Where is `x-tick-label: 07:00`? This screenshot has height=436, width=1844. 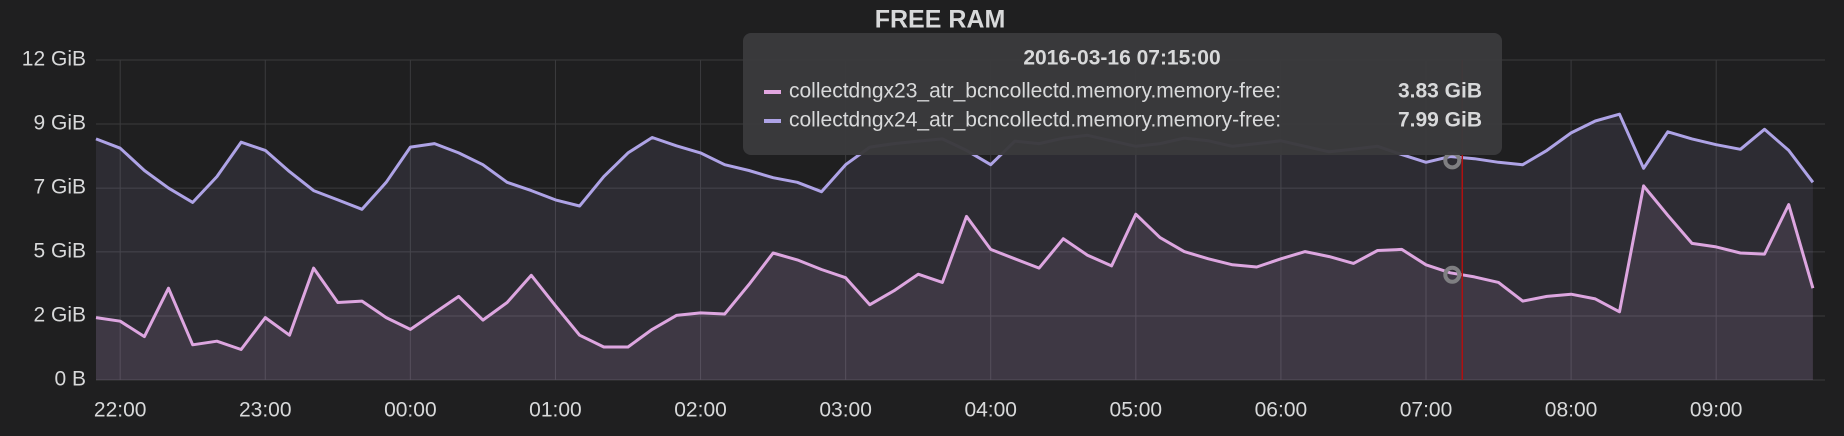
x-tick-label: 07:00 is located at coordinates (1426, 410).